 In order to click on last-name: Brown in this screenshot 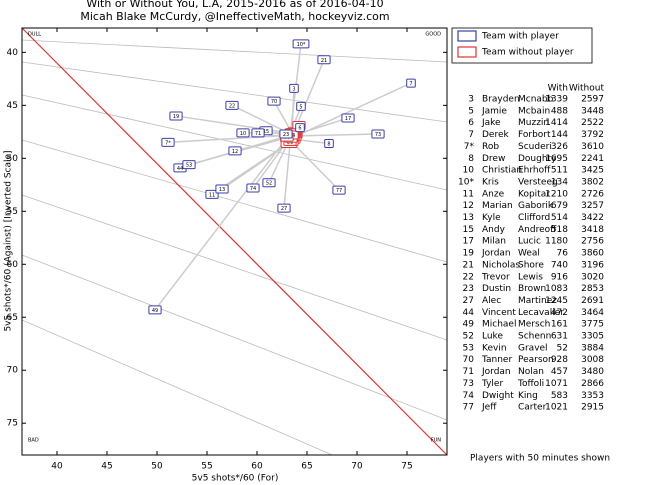, I will do `click(532, 289)`.